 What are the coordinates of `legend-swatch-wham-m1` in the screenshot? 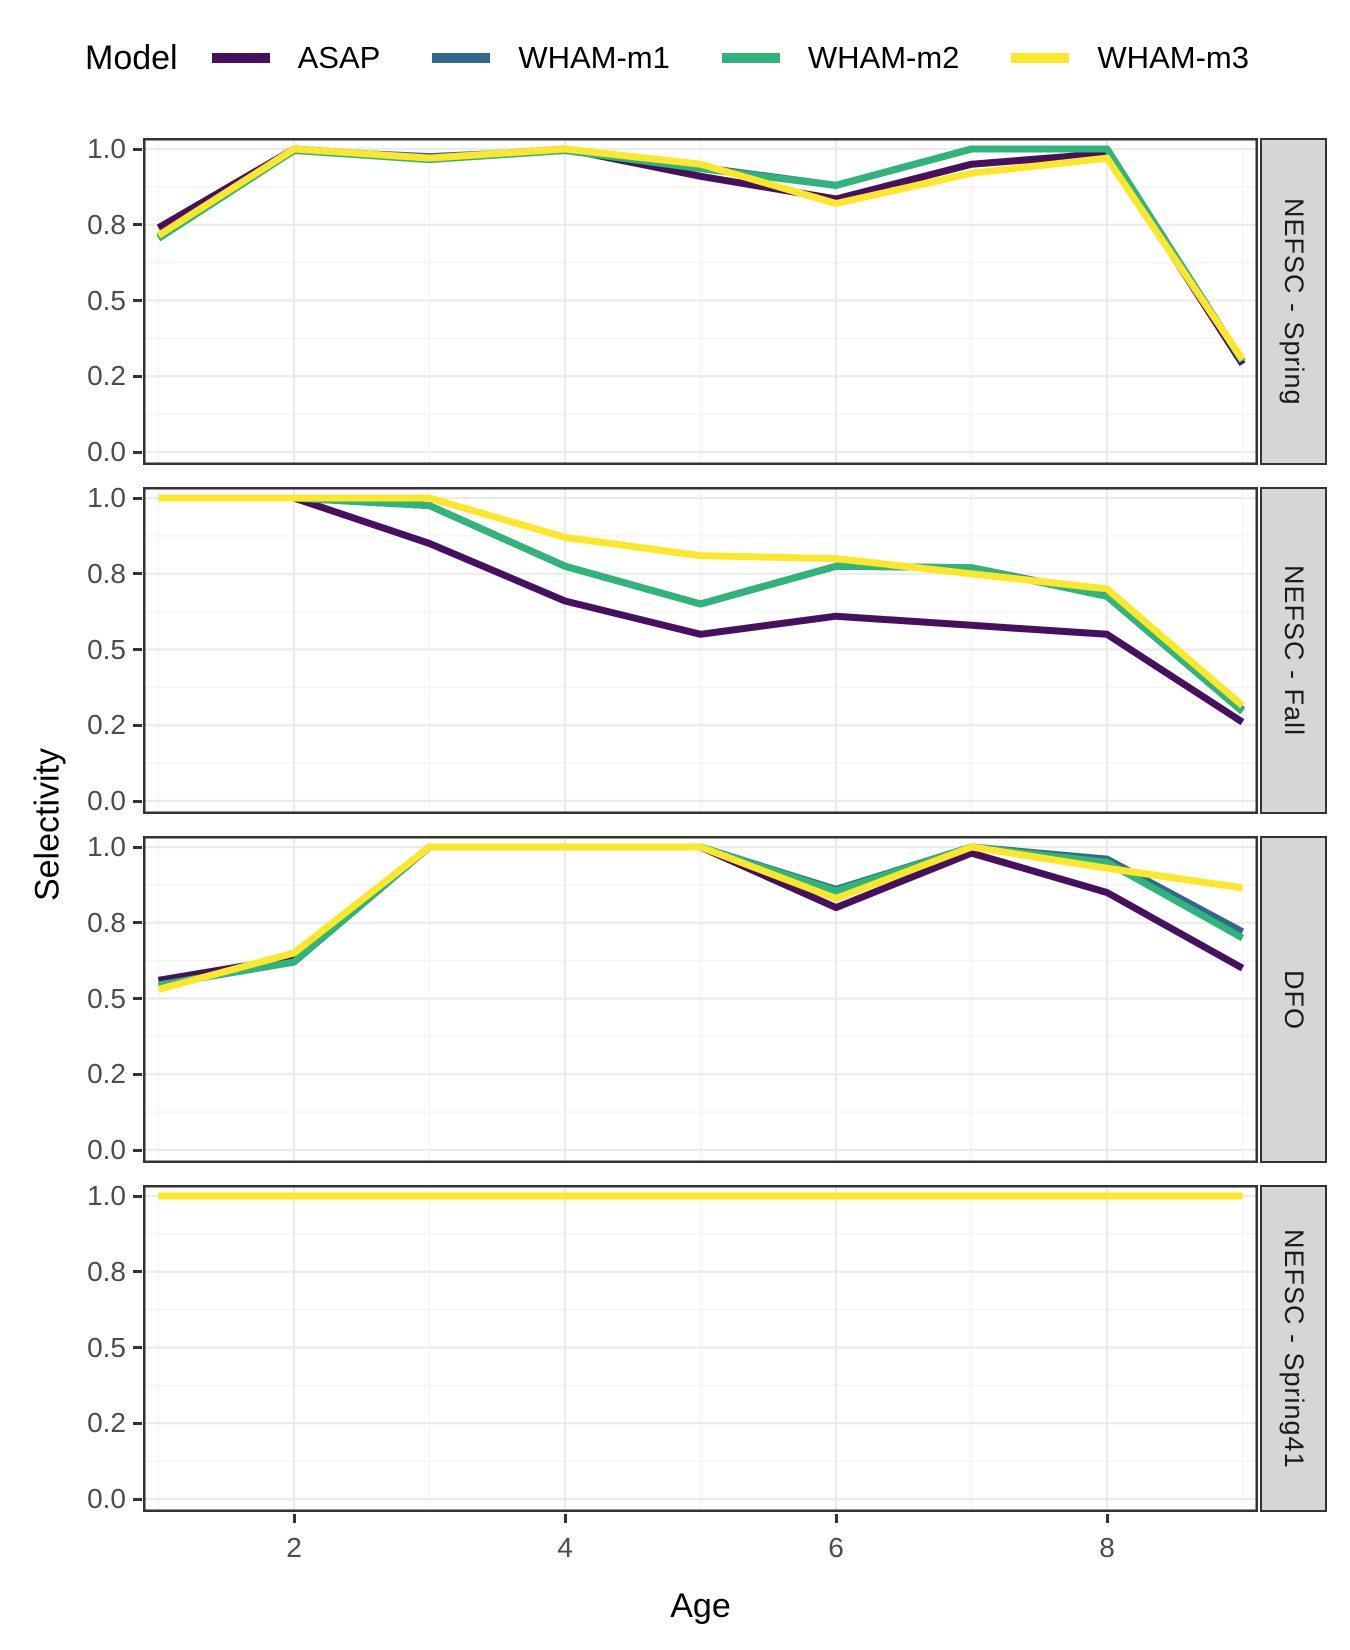 It's located at (461, 58).